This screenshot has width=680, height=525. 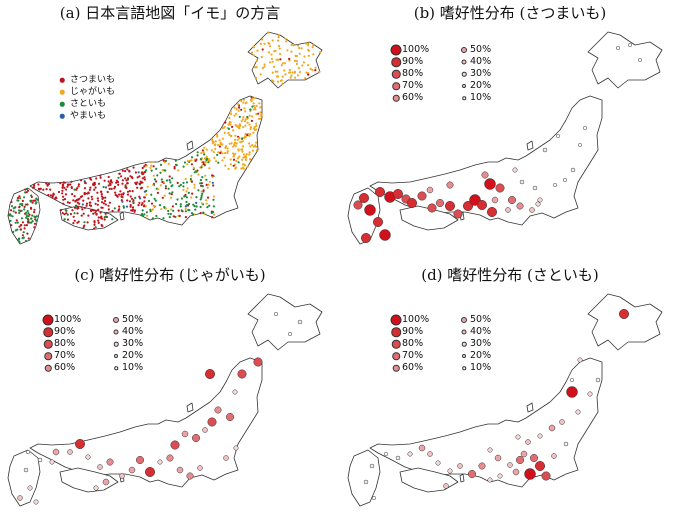 What do you see at coordinates (133, 319) in the screenshot?
I see `legend-label: 50%` at bounding box center [133, 319].